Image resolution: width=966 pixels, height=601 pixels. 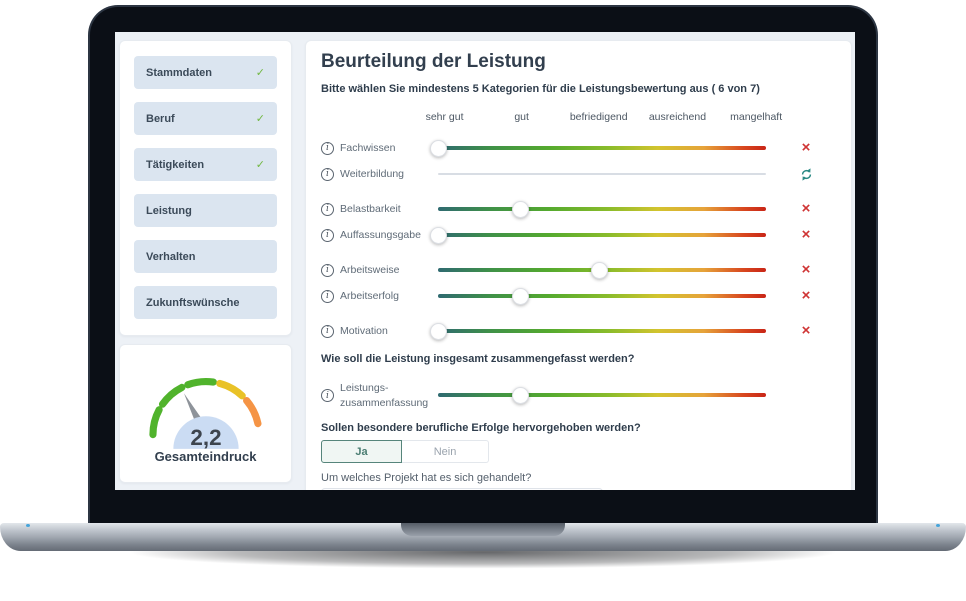 I want to click on sidebar-item-tätigkeiten: Tätigkeiten ✓, so click(x=205, y=164).